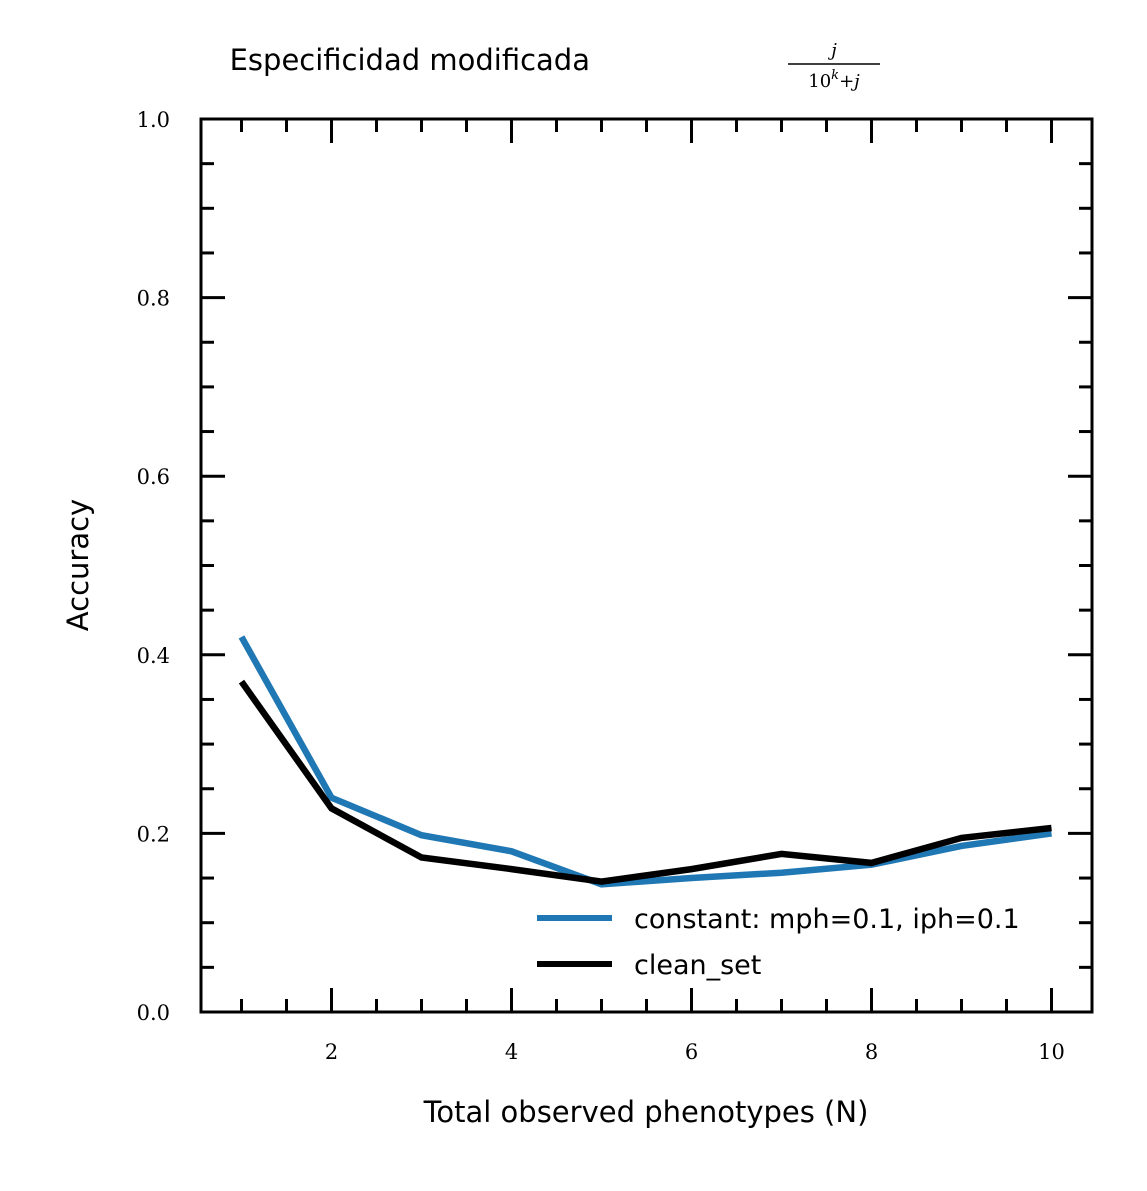 The height and width of the screenshot is (1191, 1147). I want to click on y-tick-label: 0.0, so click(153, 1013).